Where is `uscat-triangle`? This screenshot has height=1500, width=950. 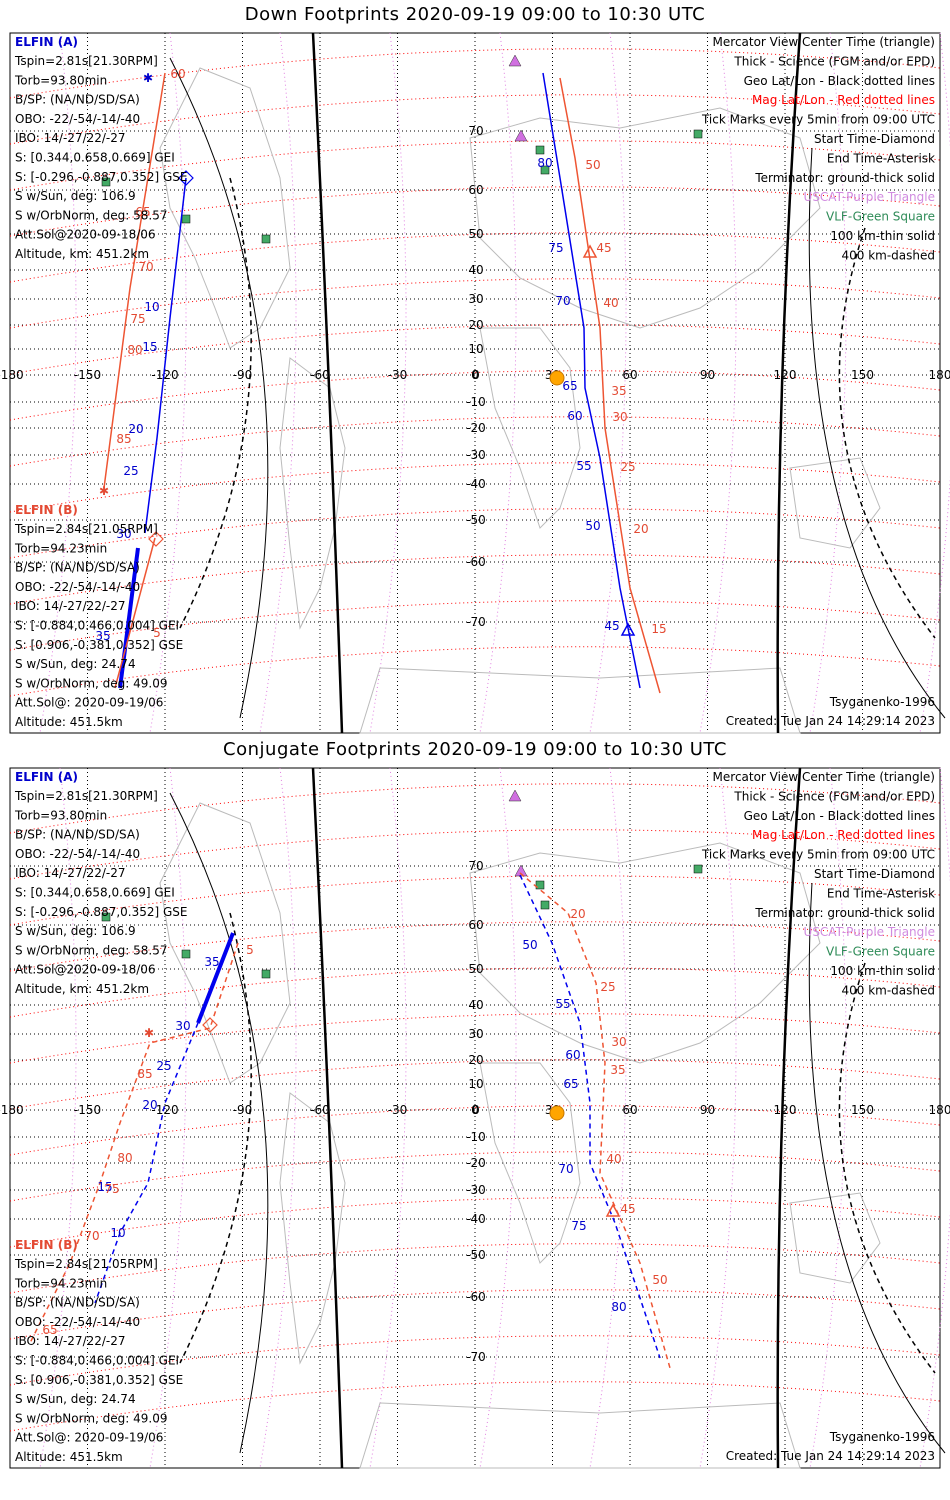
uscat-triangle is located at coordinates (515, 795).